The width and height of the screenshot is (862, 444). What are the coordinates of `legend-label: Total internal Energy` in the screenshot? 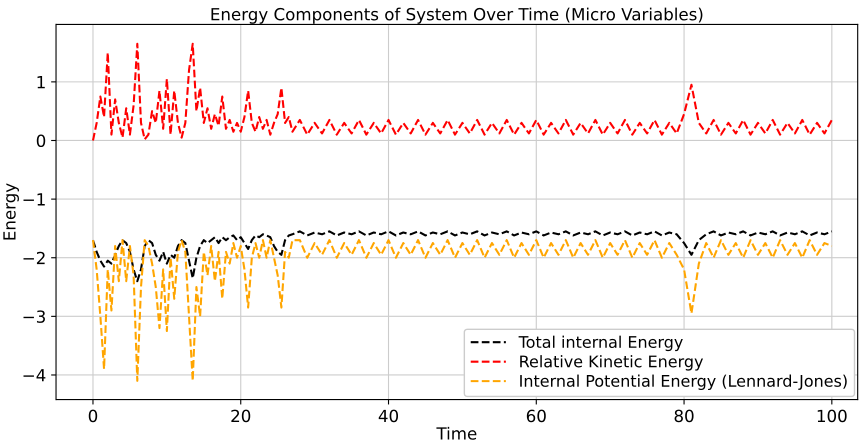 It's located at (600, 344).